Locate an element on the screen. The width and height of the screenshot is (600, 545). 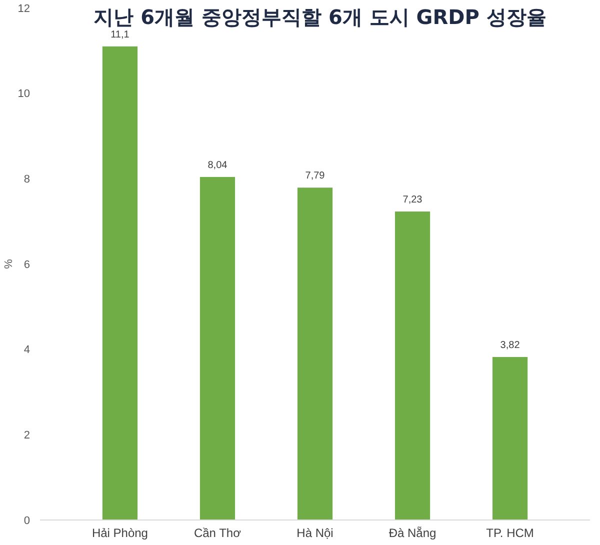
y-tick-label: 12 is located at coordinates (24, 8).